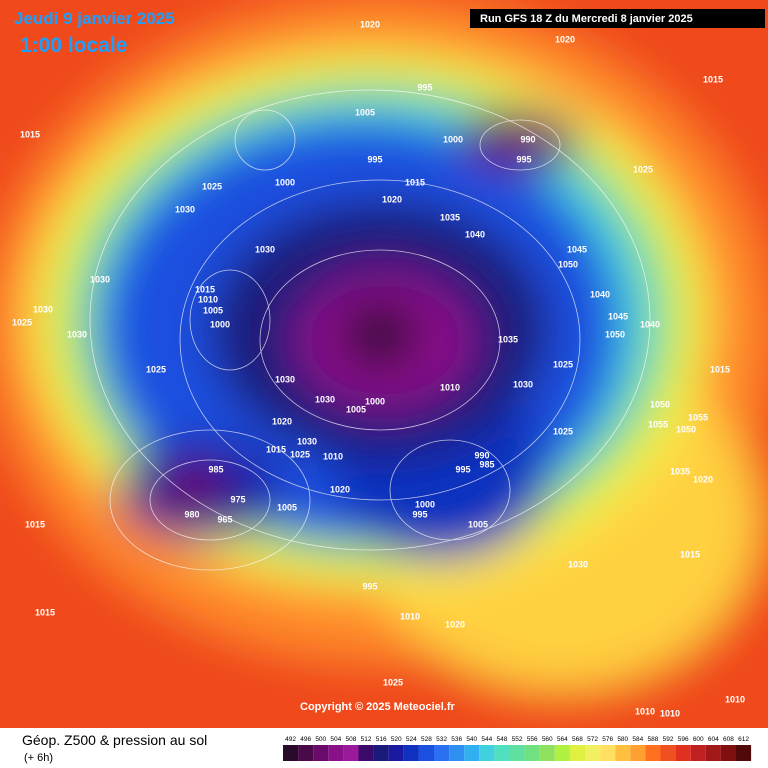 This screenshot has width=768, height=768. What do you see at coordinates (471, 739) in the screenshot?
I see `colorbar-label: 540` at bounding box center [471, 739].